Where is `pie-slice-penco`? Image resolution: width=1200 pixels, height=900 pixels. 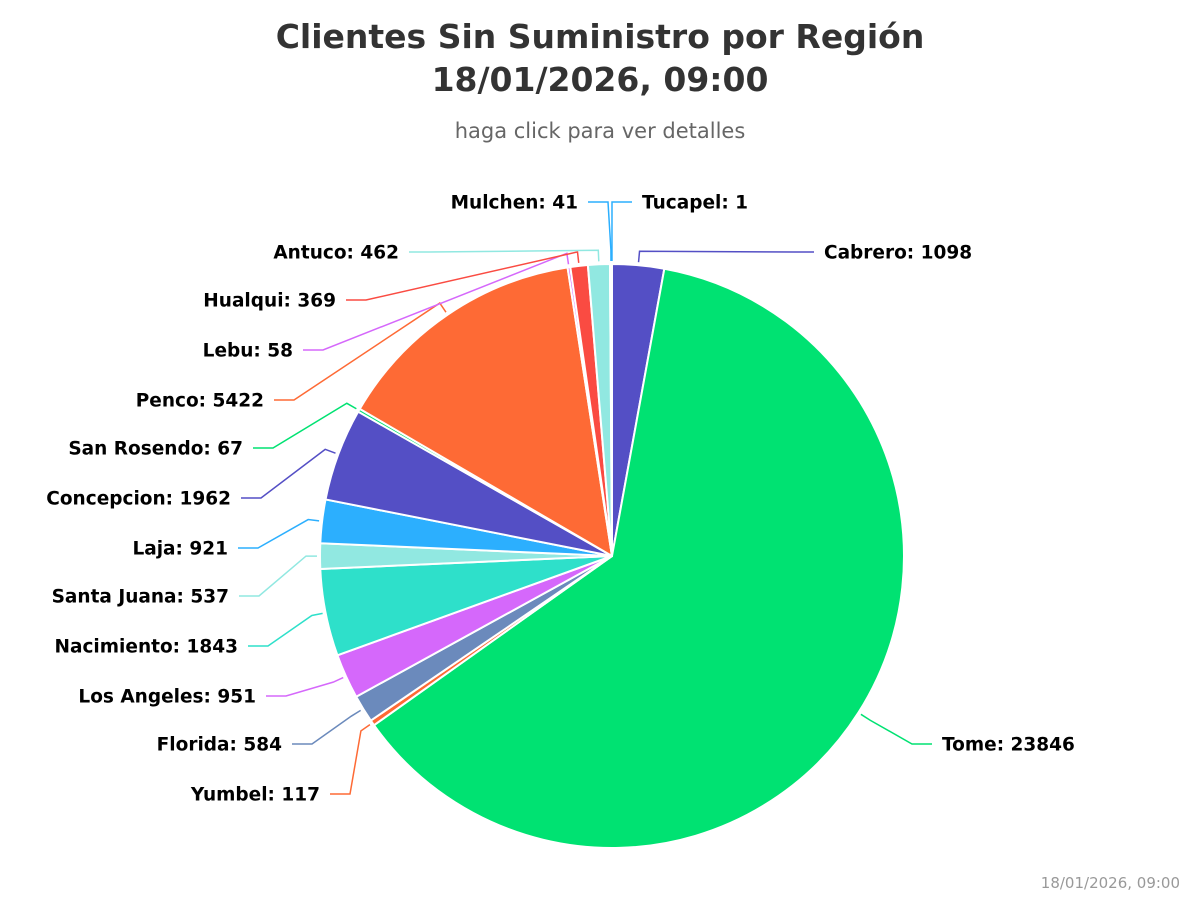
pie-slice-penco is located at coordinates (485, 411).